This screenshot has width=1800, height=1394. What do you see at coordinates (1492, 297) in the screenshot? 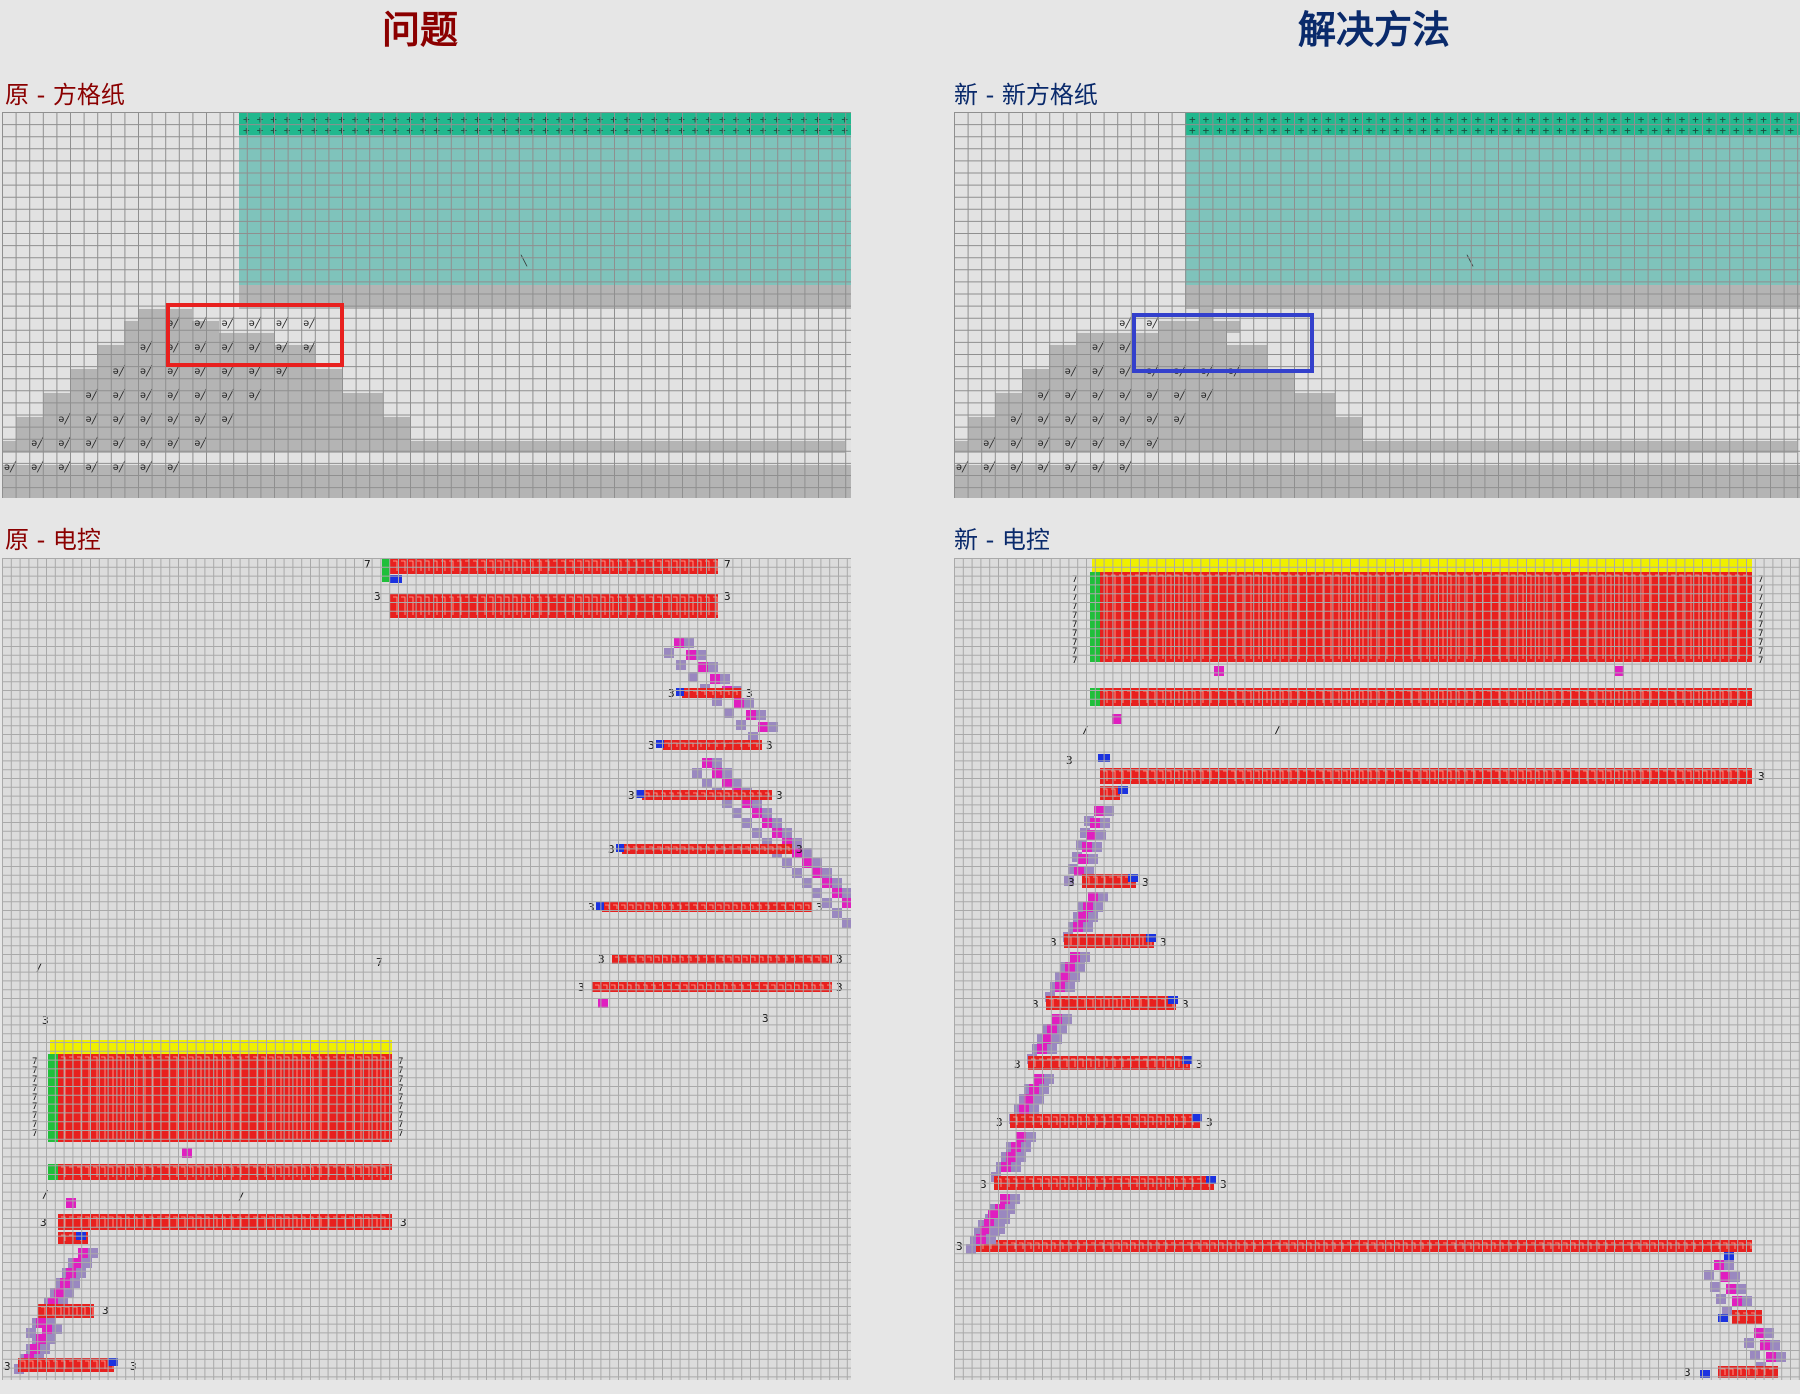
I see `gray-band` at bounding box center [1492, 297].